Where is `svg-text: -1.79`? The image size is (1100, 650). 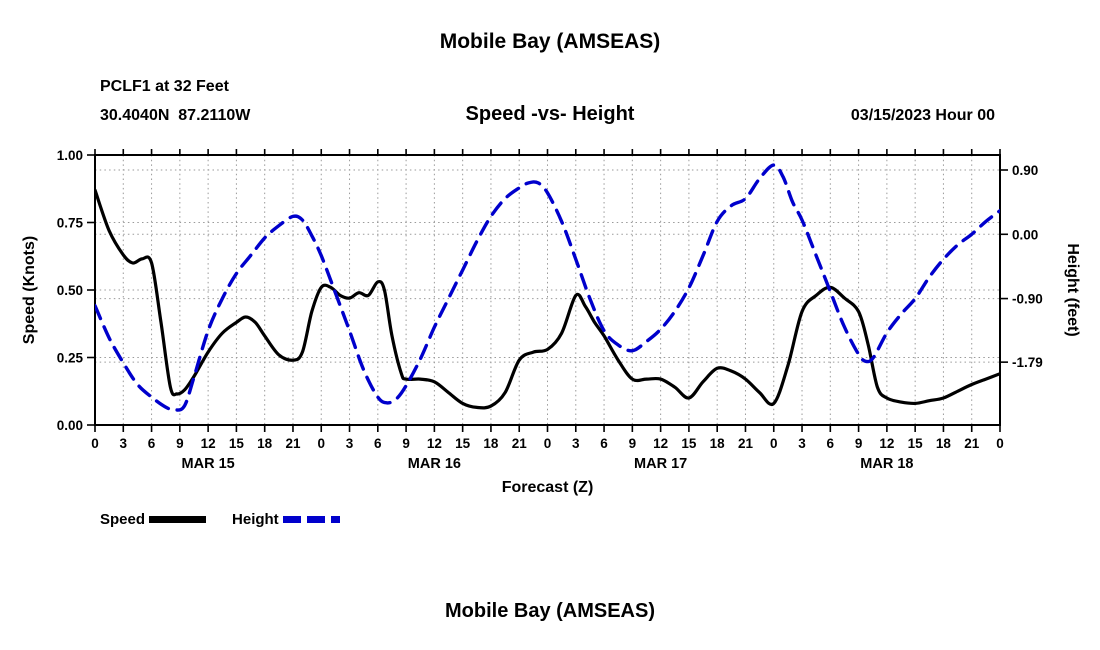 svg-text: -1.79 is located at coordinates (1027, 362).